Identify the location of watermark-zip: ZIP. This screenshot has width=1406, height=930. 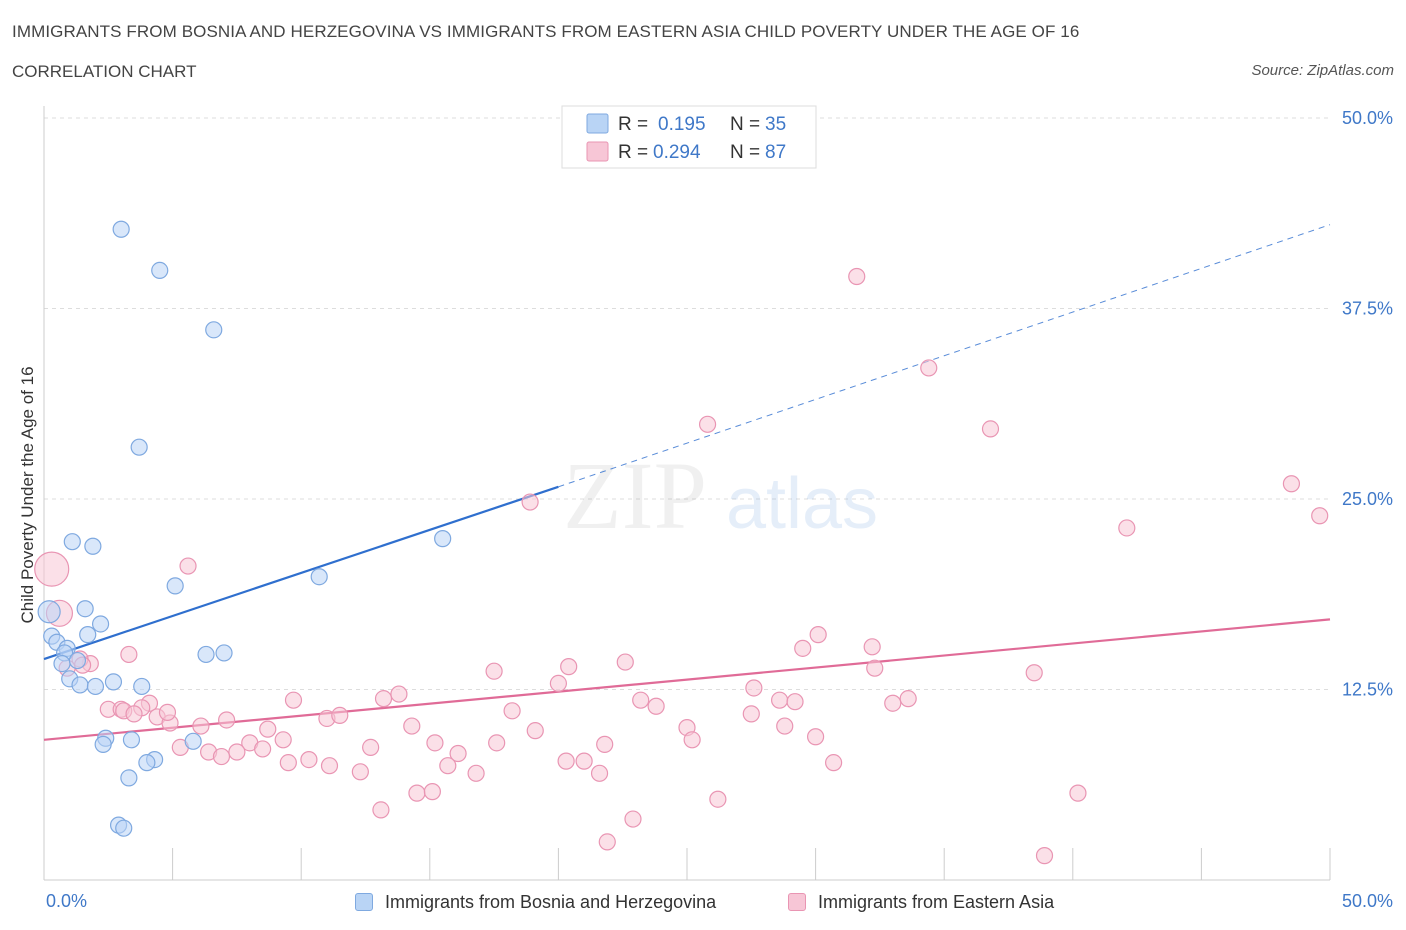
(635, 495).